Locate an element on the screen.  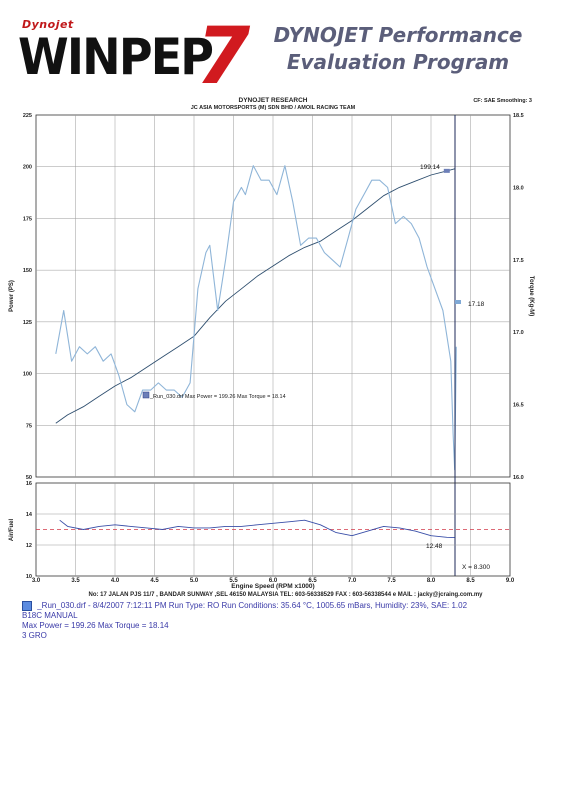
x-tick-label: 7.0 is located at coordinates (352, 581).